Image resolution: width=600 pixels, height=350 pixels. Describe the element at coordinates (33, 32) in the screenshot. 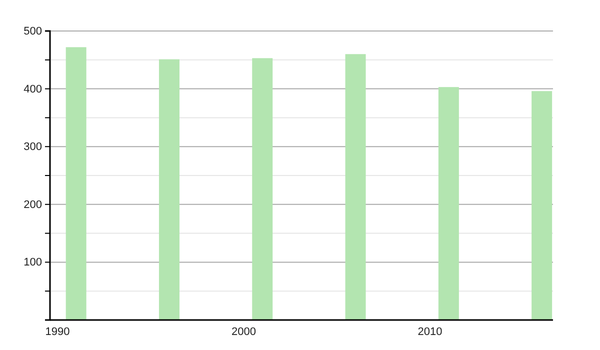

I see `y-tick-label: 500` at that location.